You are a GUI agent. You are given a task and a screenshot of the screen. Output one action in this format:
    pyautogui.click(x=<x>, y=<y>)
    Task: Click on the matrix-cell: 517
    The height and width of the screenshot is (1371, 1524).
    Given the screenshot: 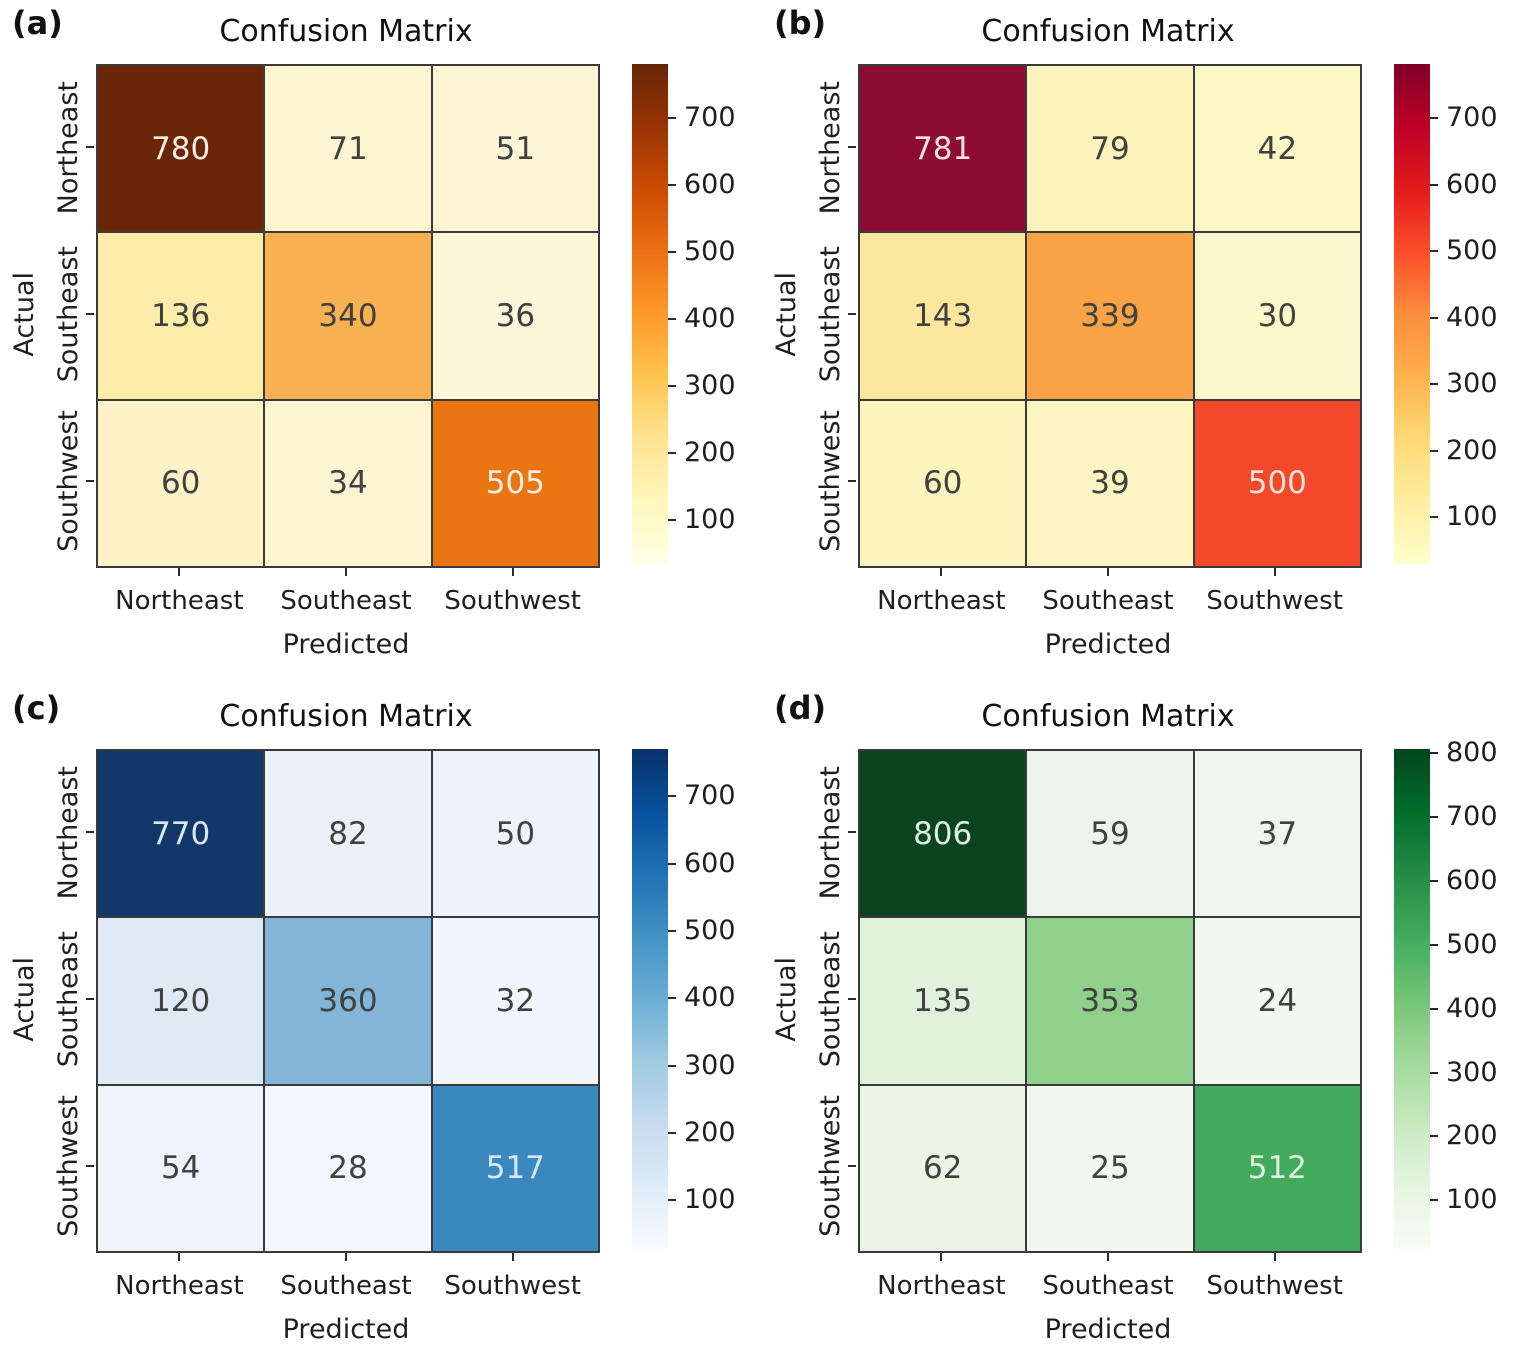 What is the action you would take?
    pyautogui.click(x=515, y=1168)
    